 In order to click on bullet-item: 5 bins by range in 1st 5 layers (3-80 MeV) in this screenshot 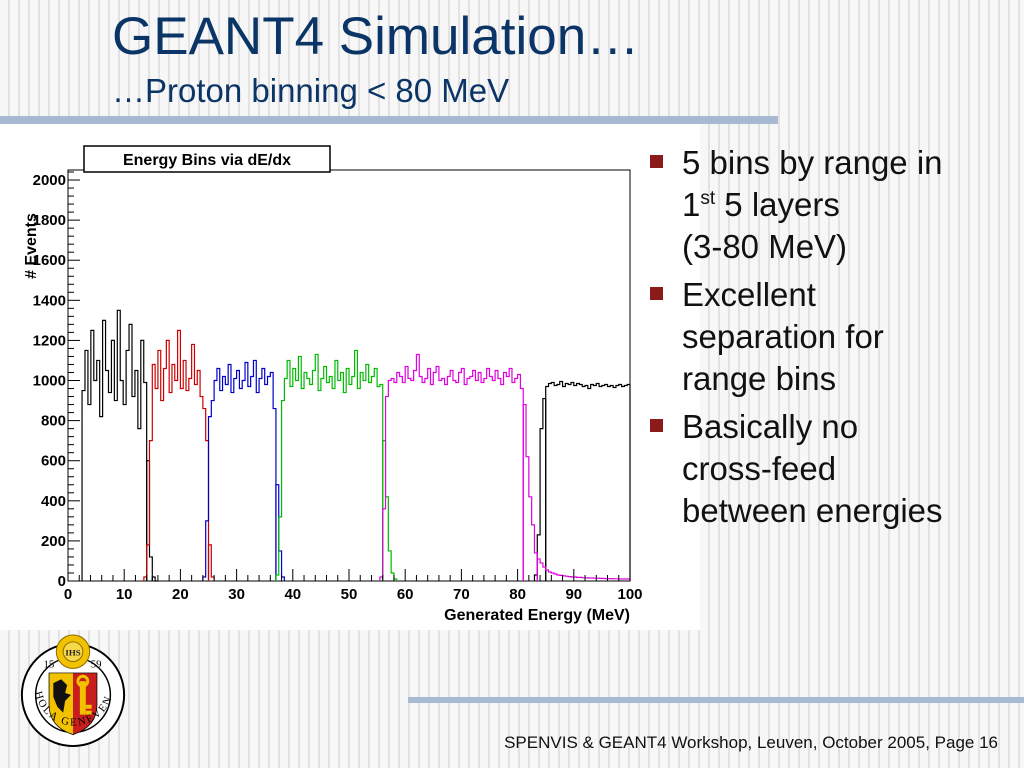, I will do `click(827, 205)`.